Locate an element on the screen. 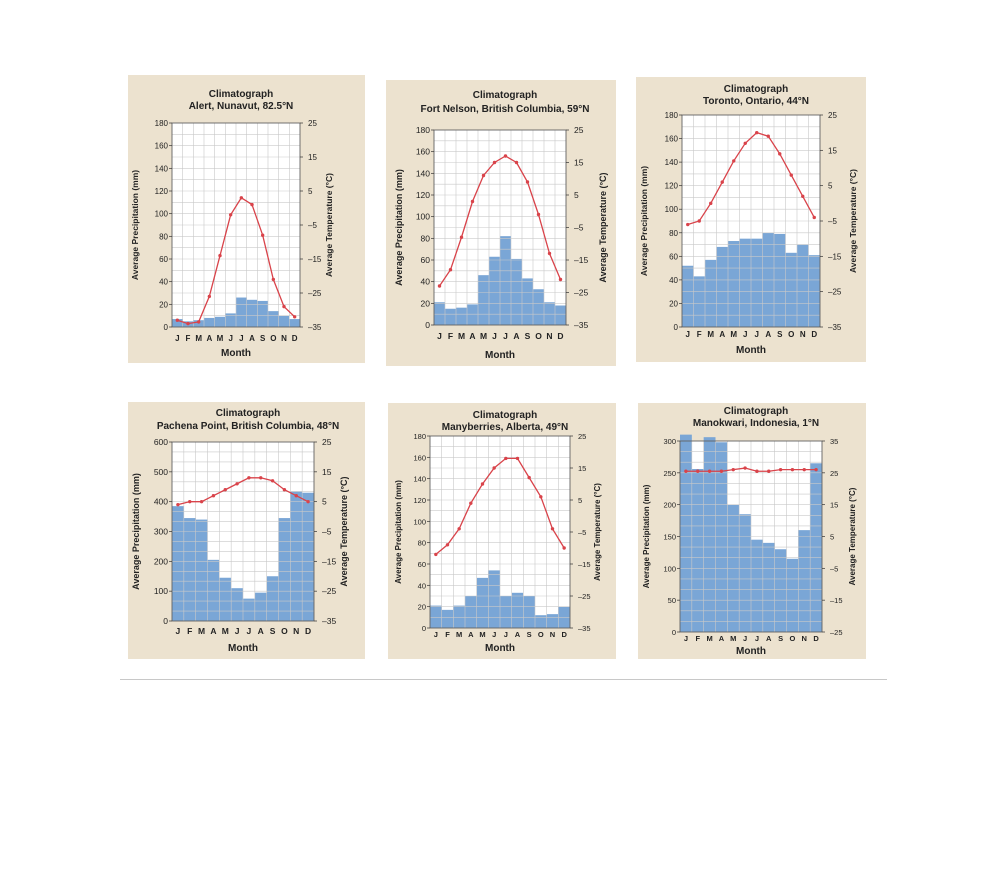 This screenshot has height=893, width=1007. precip-tick-label: 500 is located at coordinates (161, 472).